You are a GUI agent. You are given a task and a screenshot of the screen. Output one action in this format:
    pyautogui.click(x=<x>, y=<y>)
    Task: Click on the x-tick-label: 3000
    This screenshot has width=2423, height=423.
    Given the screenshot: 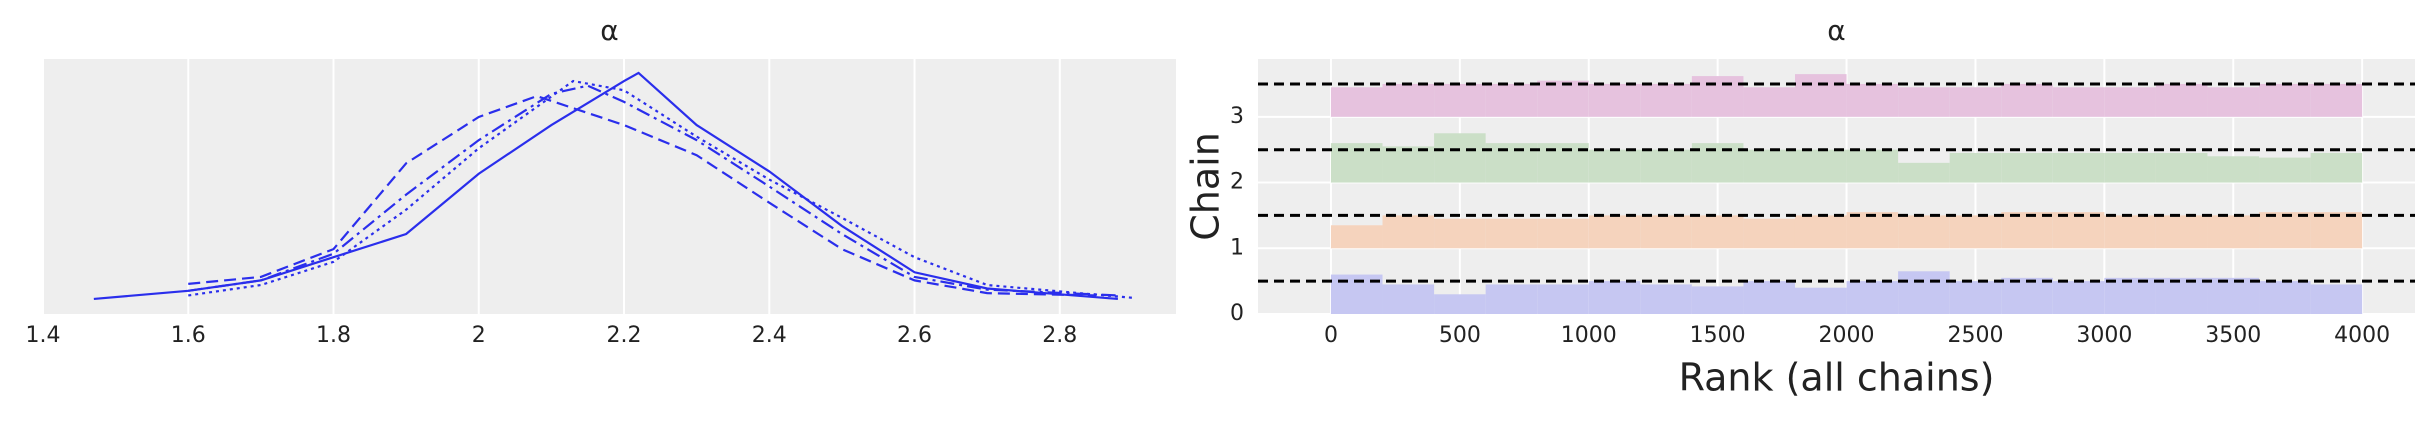 What is the action you would take?
    pyautogui.click(x=2104, y=335)
    